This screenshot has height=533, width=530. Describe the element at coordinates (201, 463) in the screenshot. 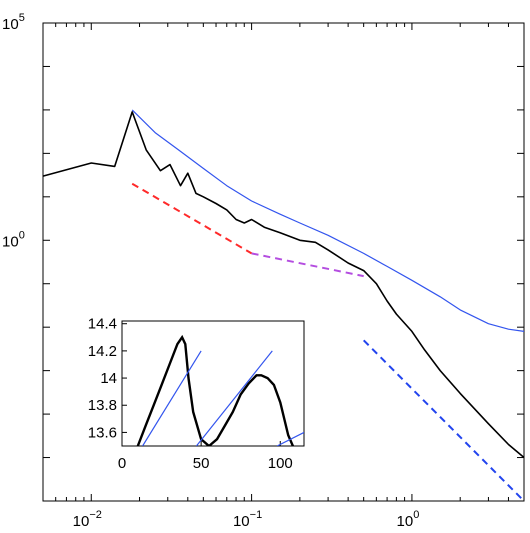

I see `inset-x-tick-label: 50` at that location.